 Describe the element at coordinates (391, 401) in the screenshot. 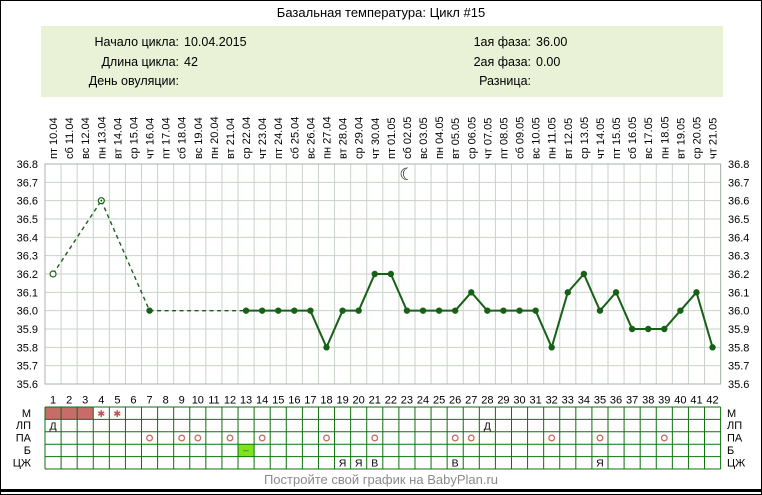

I see `svg-text: 22` at that location.